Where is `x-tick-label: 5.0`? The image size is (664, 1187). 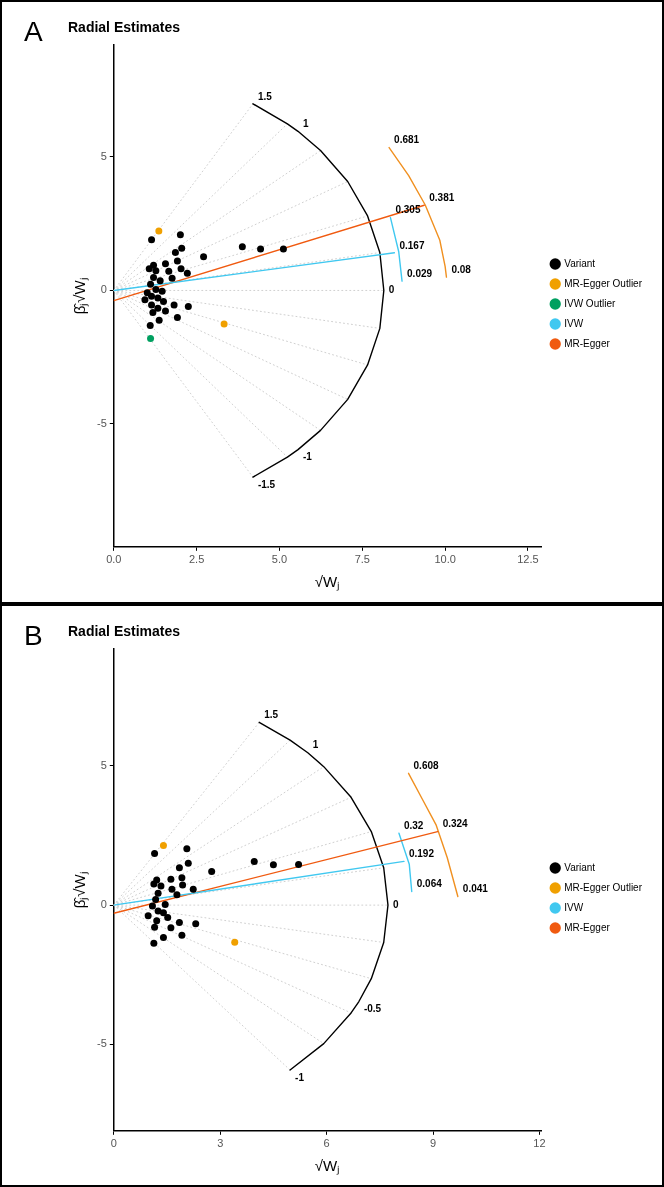 x-tick-label: 5.0 is located at coordinates (279, 559).